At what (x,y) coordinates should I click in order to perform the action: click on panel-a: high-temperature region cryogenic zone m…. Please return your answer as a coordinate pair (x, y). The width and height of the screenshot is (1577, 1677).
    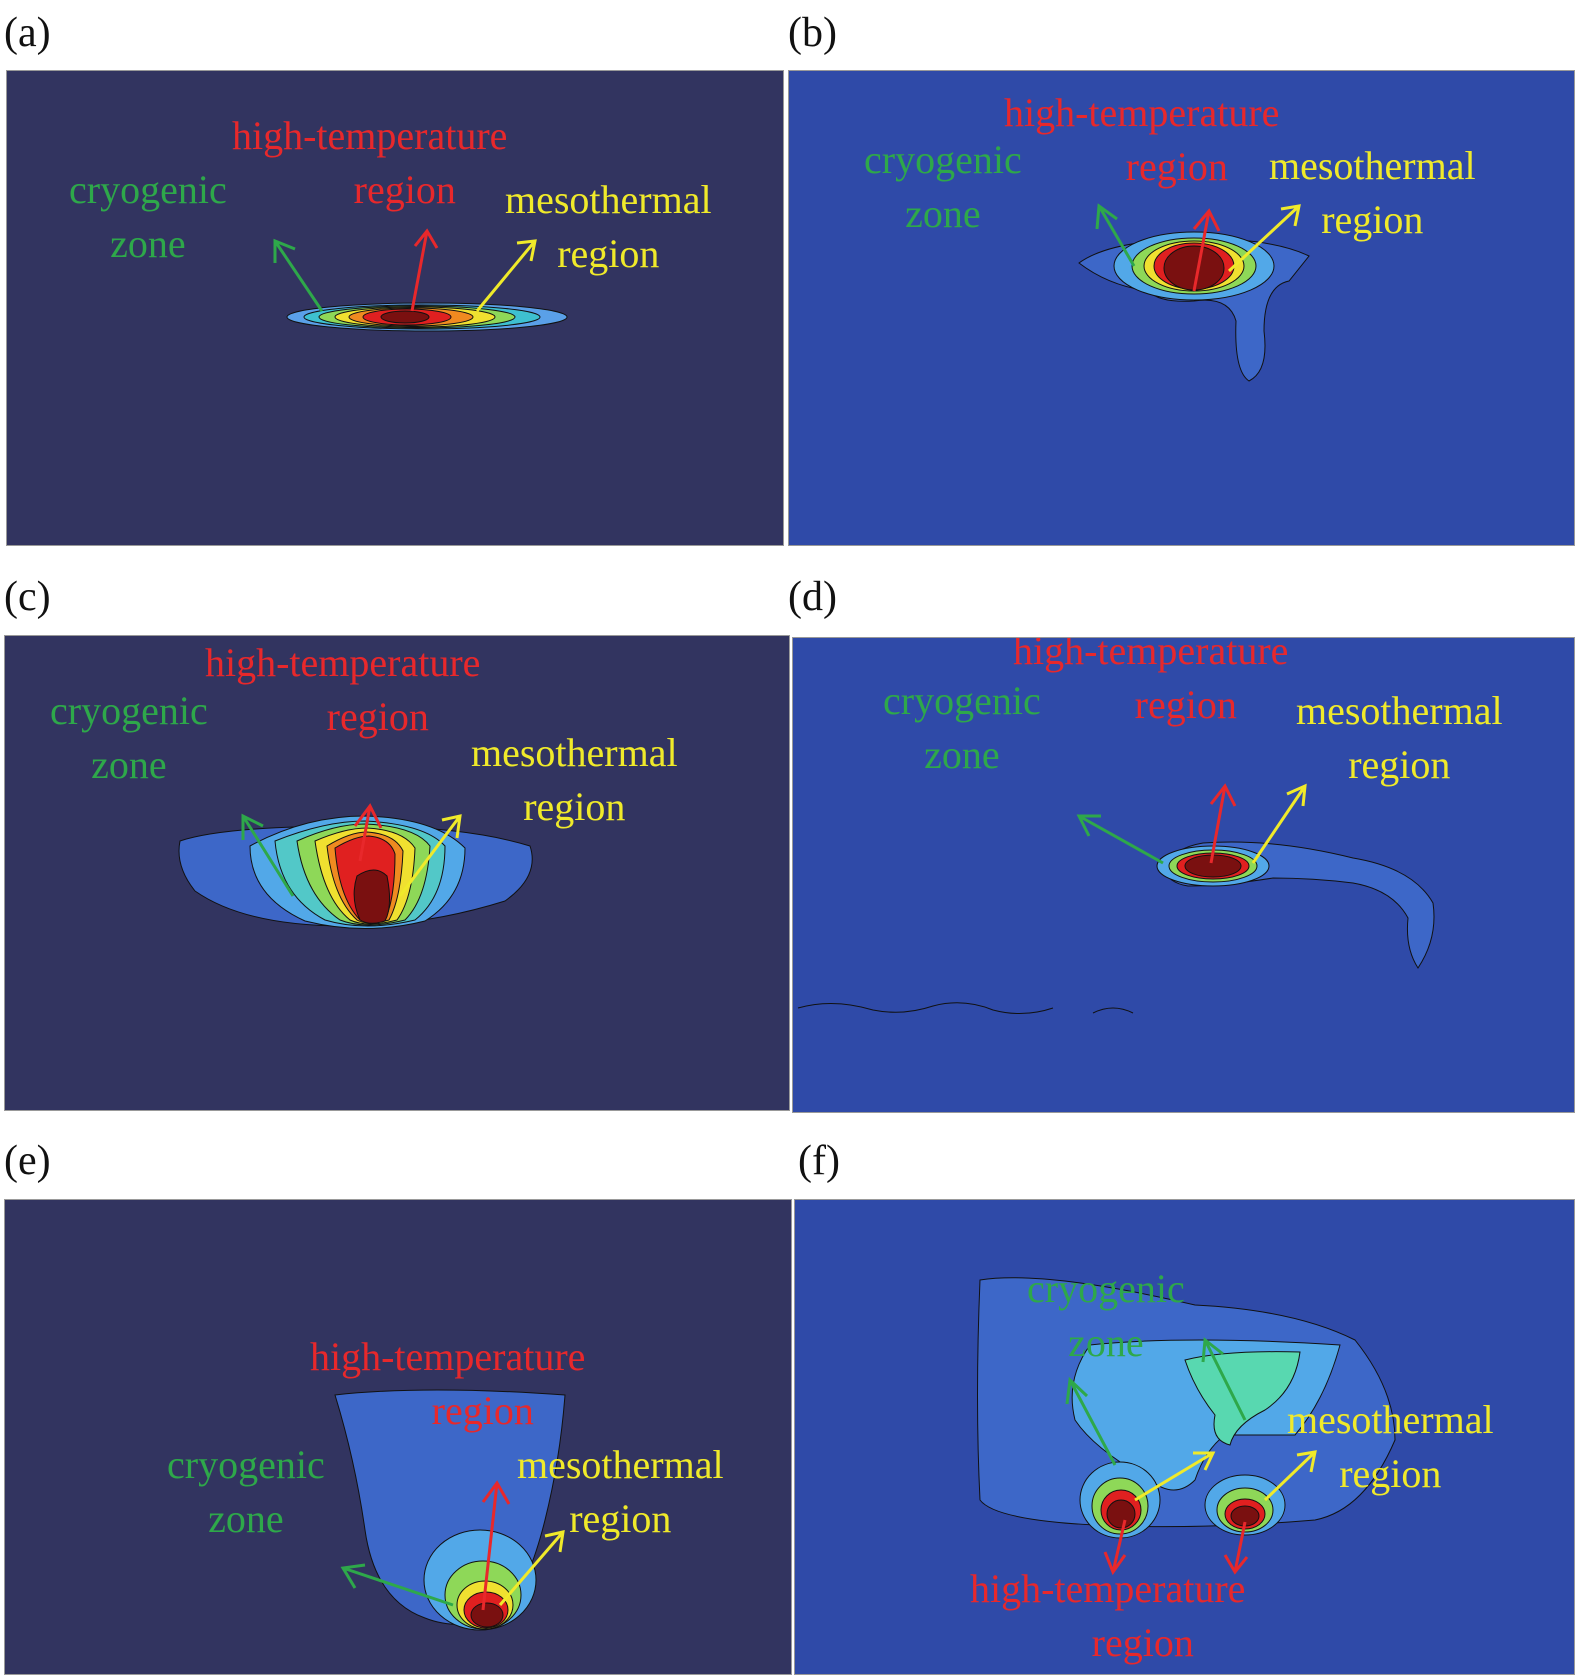
    Looking at the image, I should click on (395, 308).